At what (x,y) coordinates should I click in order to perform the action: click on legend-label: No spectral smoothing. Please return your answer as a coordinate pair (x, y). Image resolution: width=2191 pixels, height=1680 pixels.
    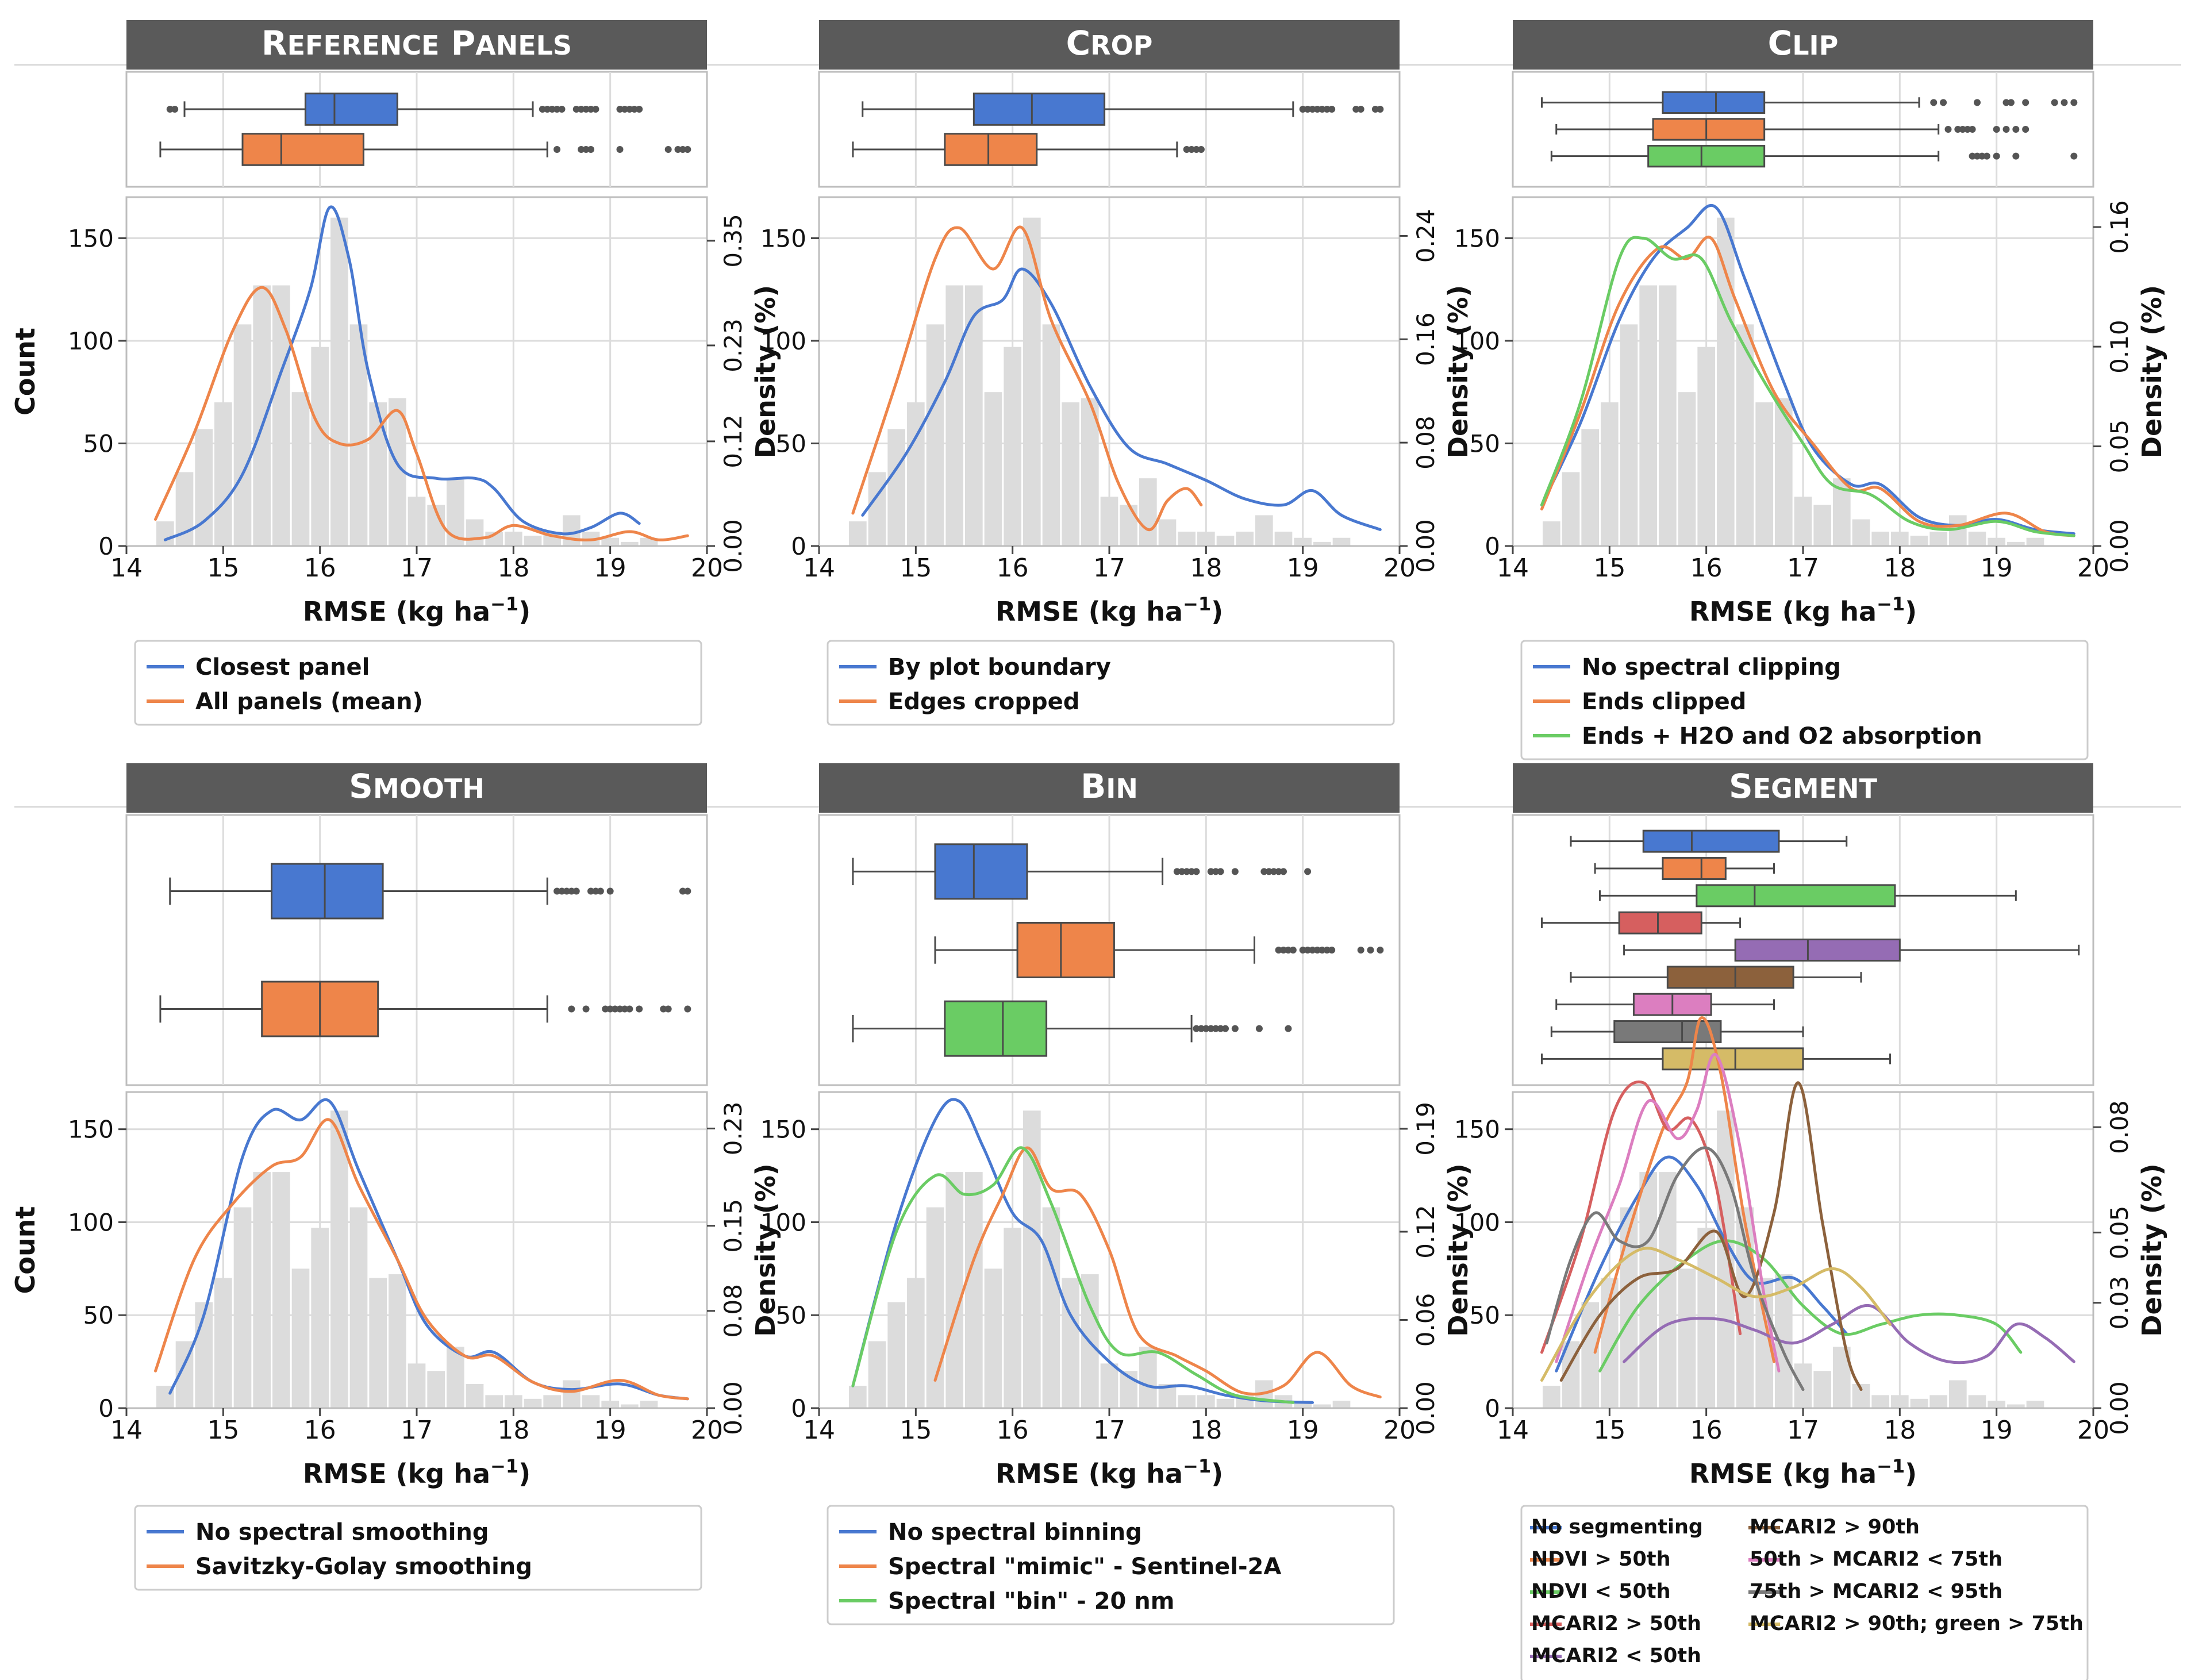
    Looking at the image, I should click on (342, 1533).